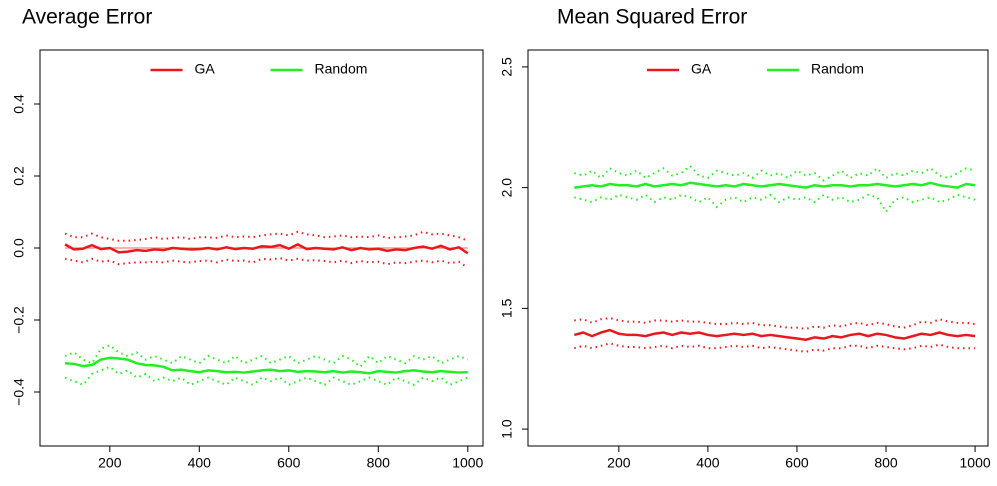 The image size is (997, 486). What do you see at coordinates (507, 67) in the screenshot?
I see `y-tick-label: 2.5` at bounding box center [507, 67].